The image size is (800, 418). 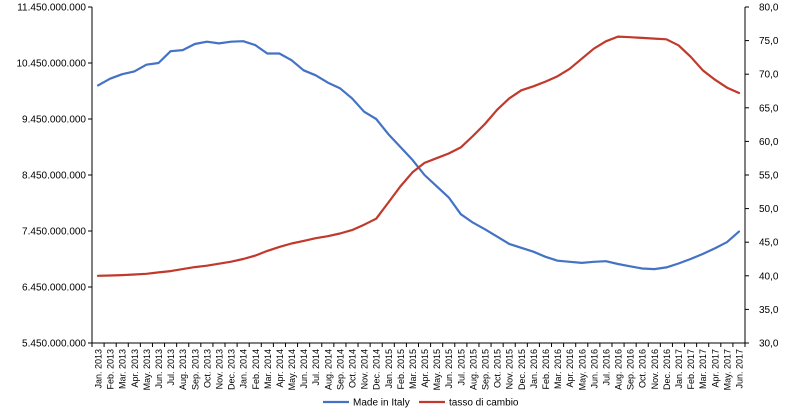 I want to click on x-tick-label: May. 2016, so click(x=582, y=369).